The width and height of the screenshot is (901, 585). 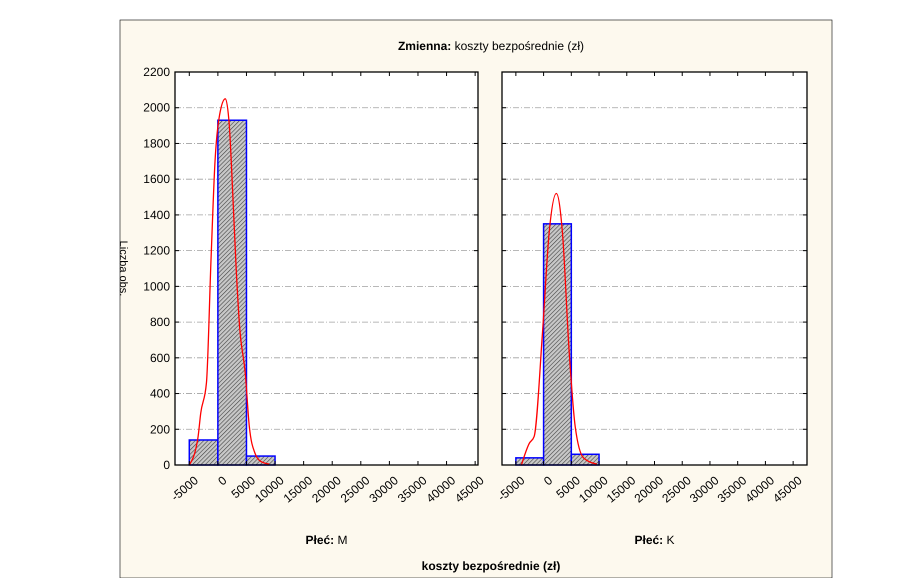 I want to click on y-tick-label: 2000, so click(x=156, y=107).